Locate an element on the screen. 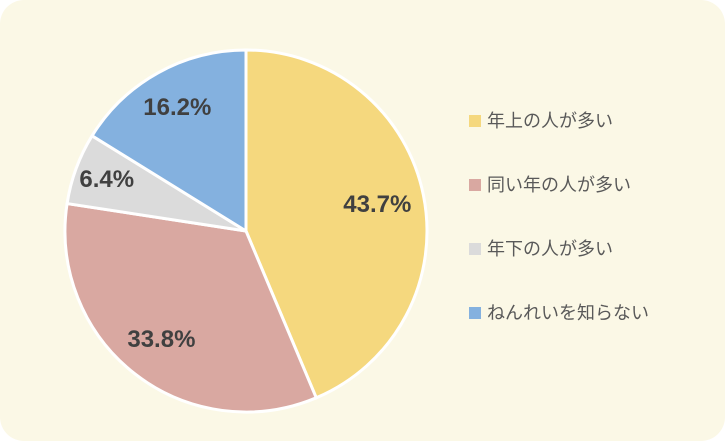 The width and height of the screenshot is (725, 441). legend-label: 年上の人が多い is located at coordinates (550, 121).